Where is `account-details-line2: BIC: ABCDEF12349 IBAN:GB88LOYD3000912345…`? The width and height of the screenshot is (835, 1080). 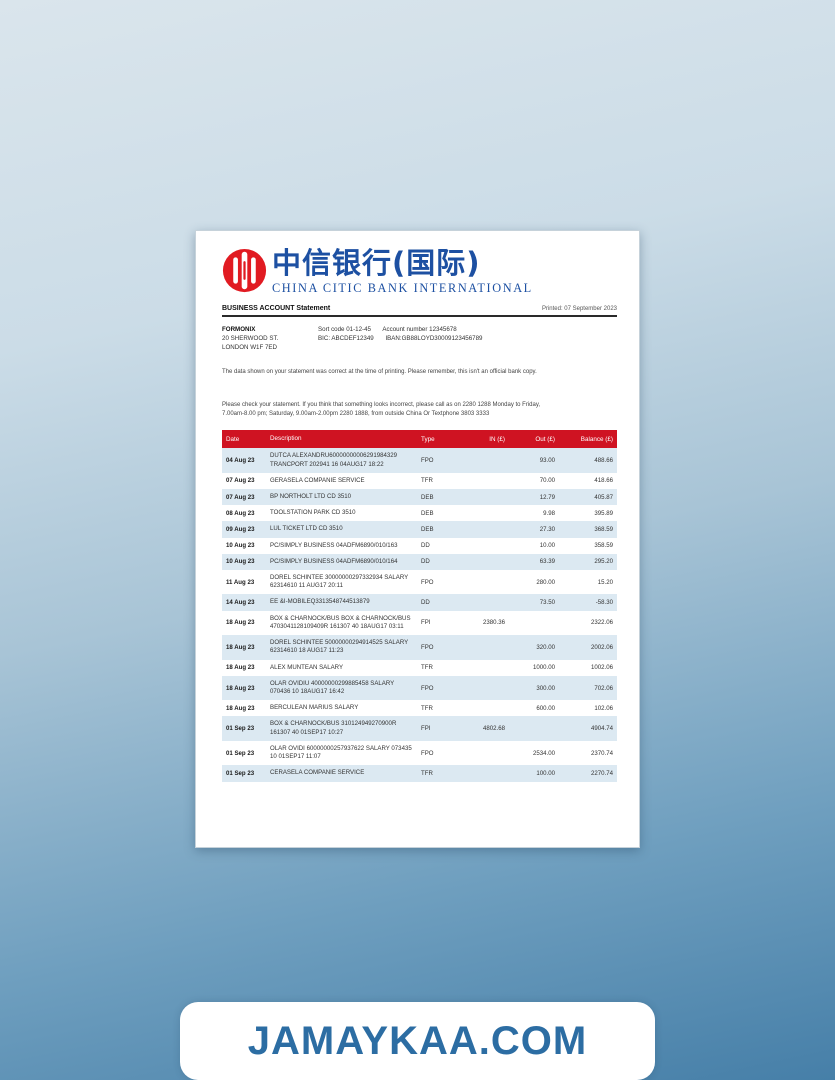 account-details-line2: BIC: ABCDEF12349 IBAN:GB88LOYD3000912345… is located at coordinates (400, 339).